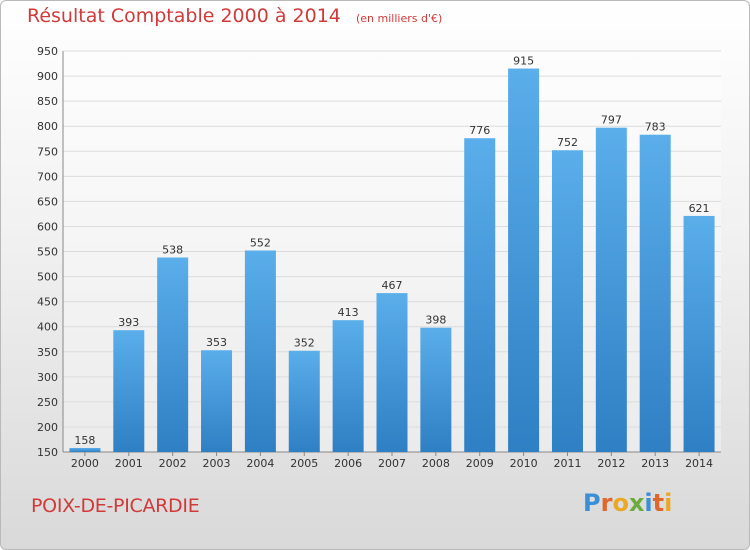  Describe the element at coordinates (47, 452) in the screenshot. I see `y-tick-label: 150` at that location.